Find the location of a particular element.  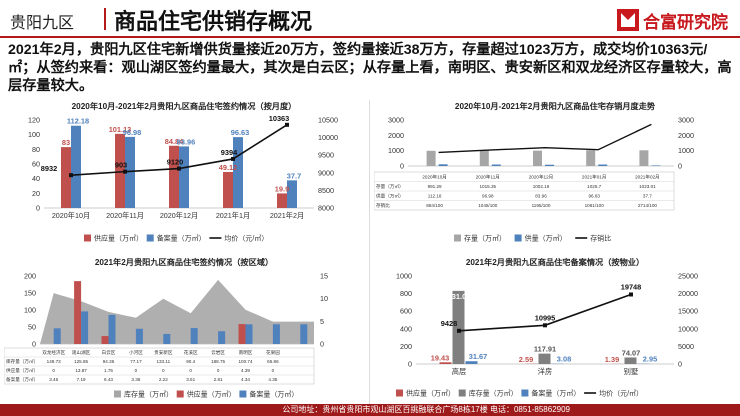

label-record-3: 96.63 is located at coordinates (240, 132).